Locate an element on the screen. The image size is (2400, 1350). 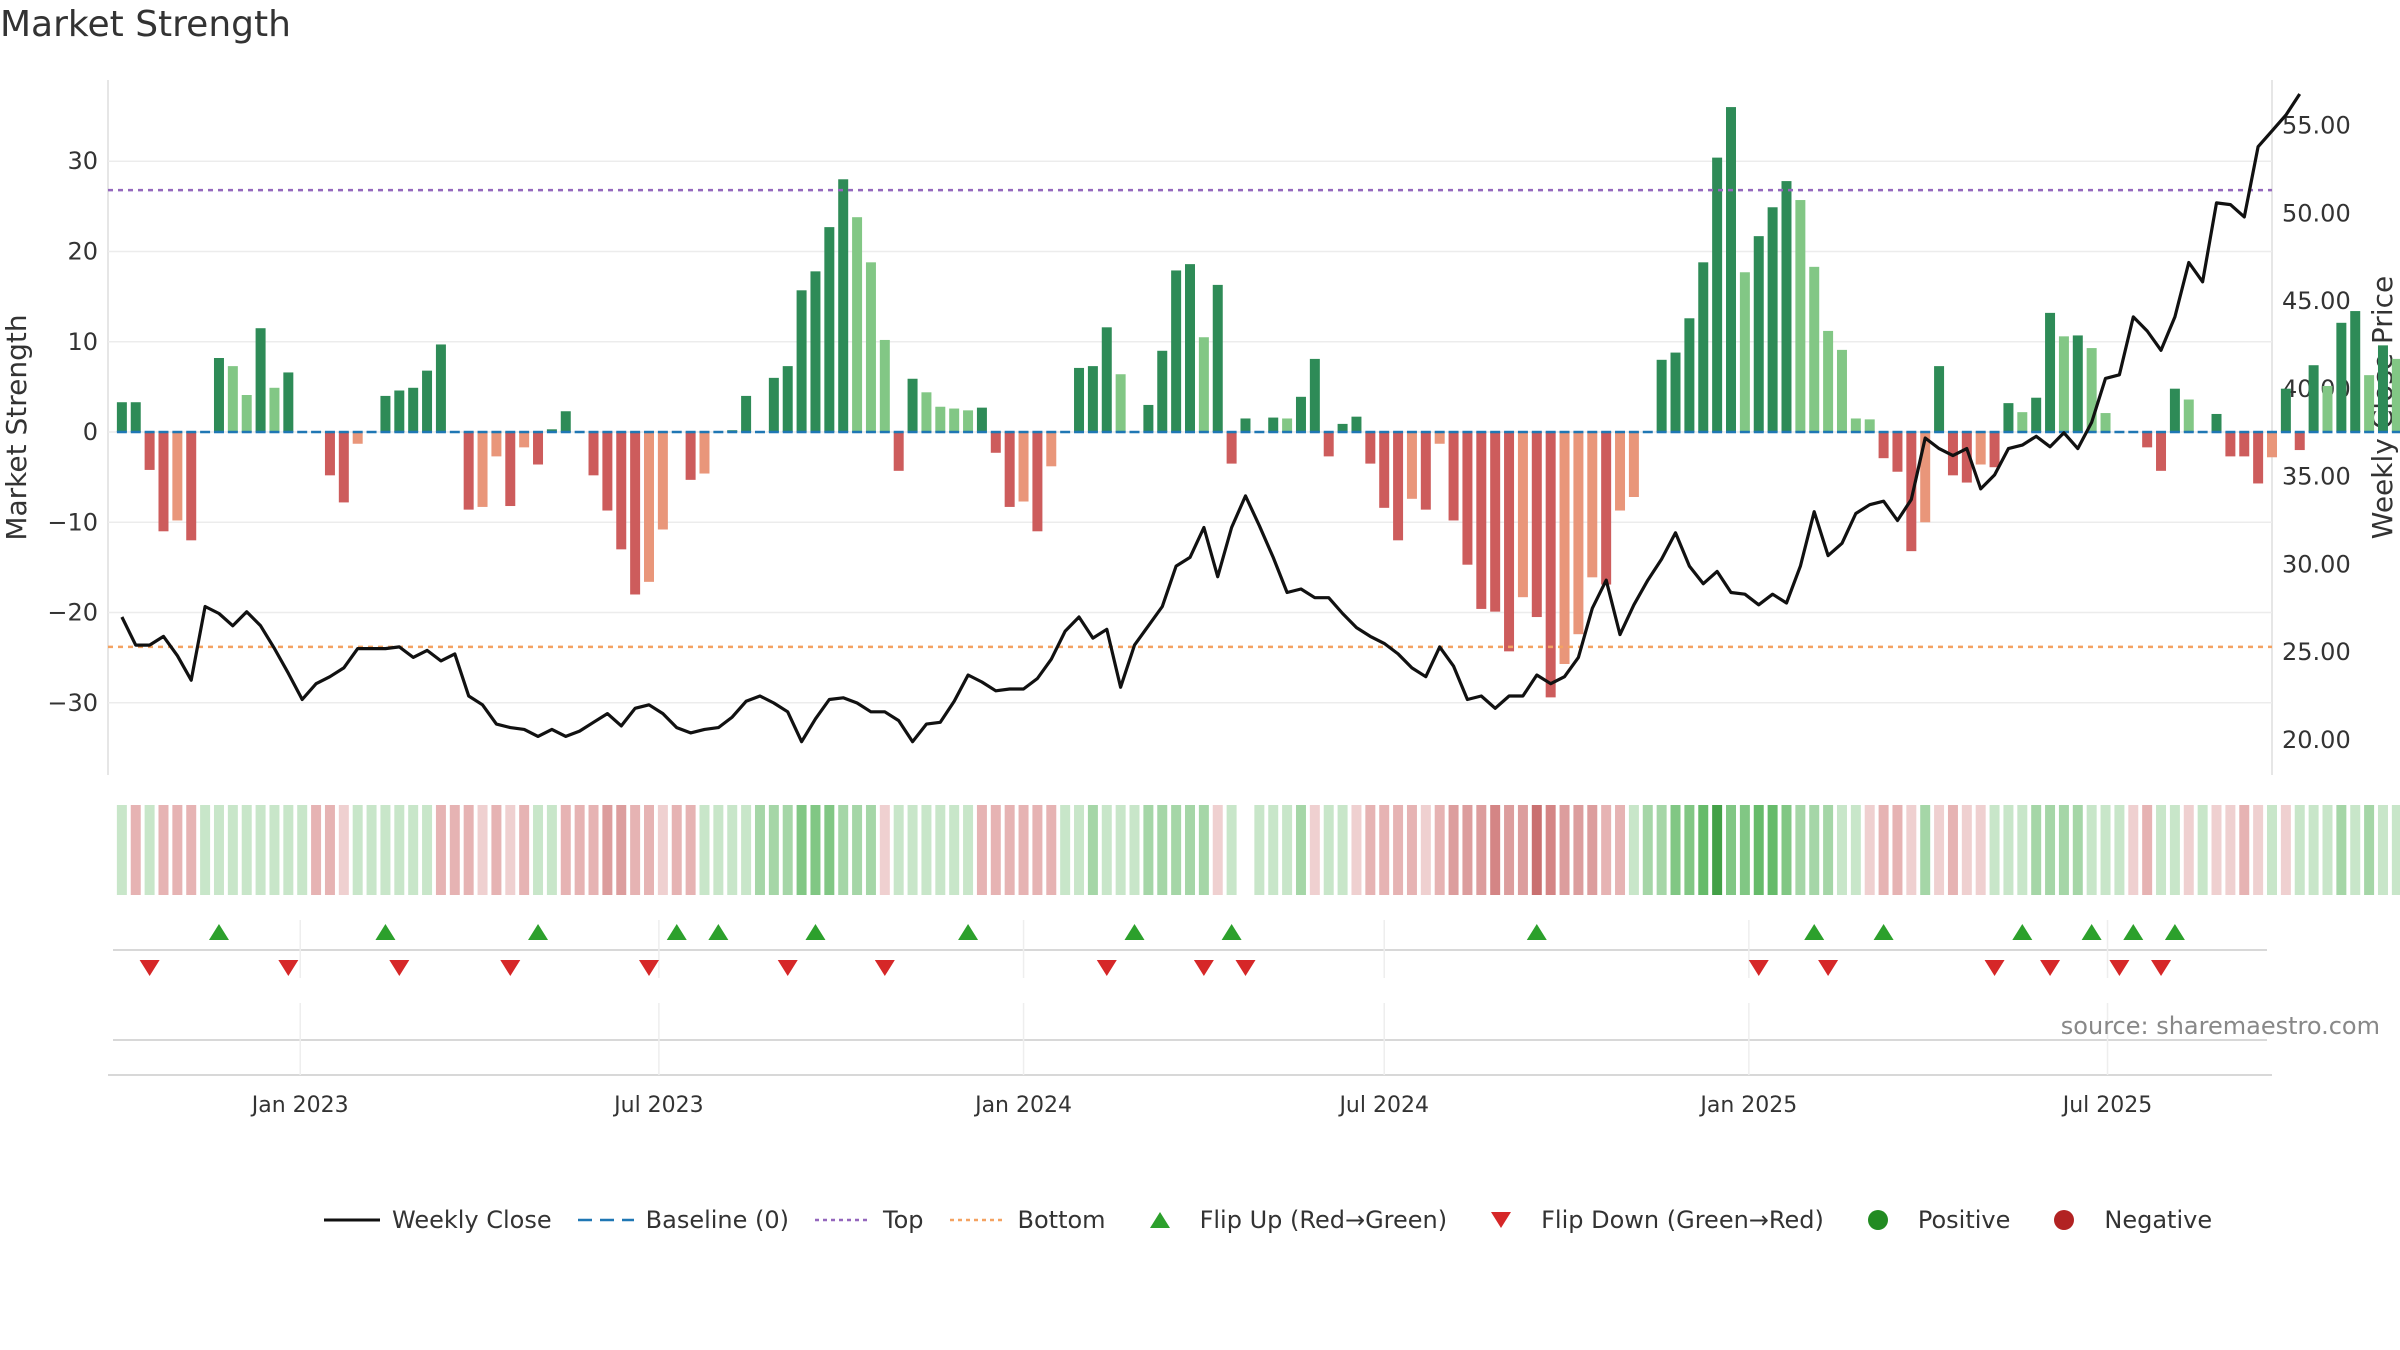
legend-item: Weekly Close is located at coordinates (436, 1220).